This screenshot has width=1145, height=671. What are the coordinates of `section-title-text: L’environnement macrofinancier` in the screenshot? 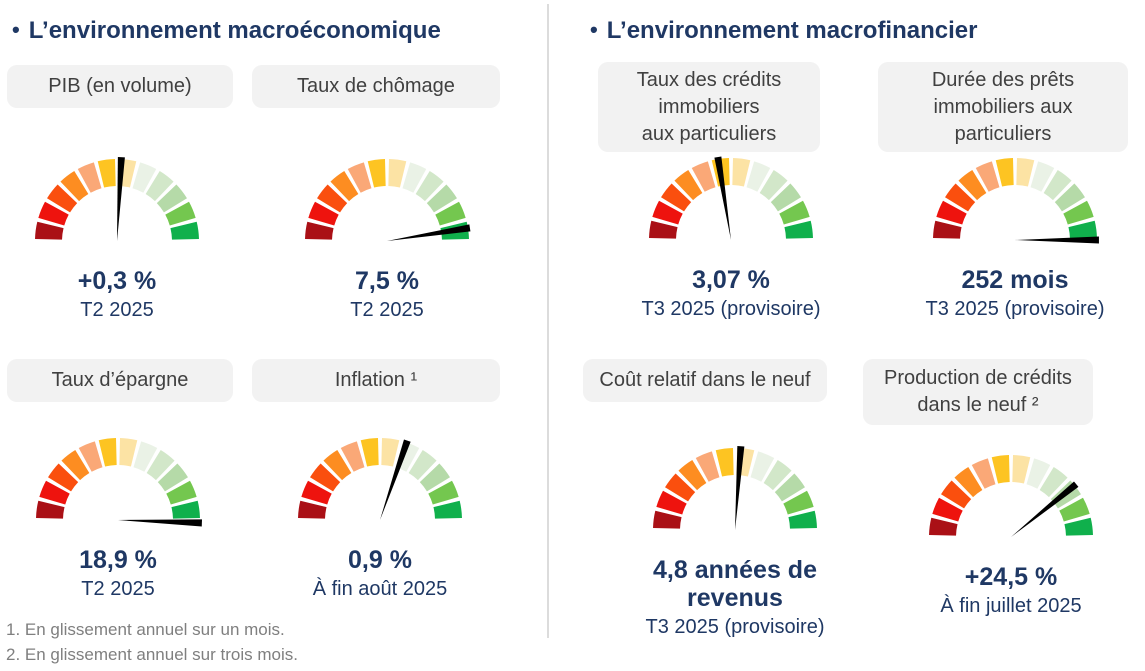 It's located at (792, 30).